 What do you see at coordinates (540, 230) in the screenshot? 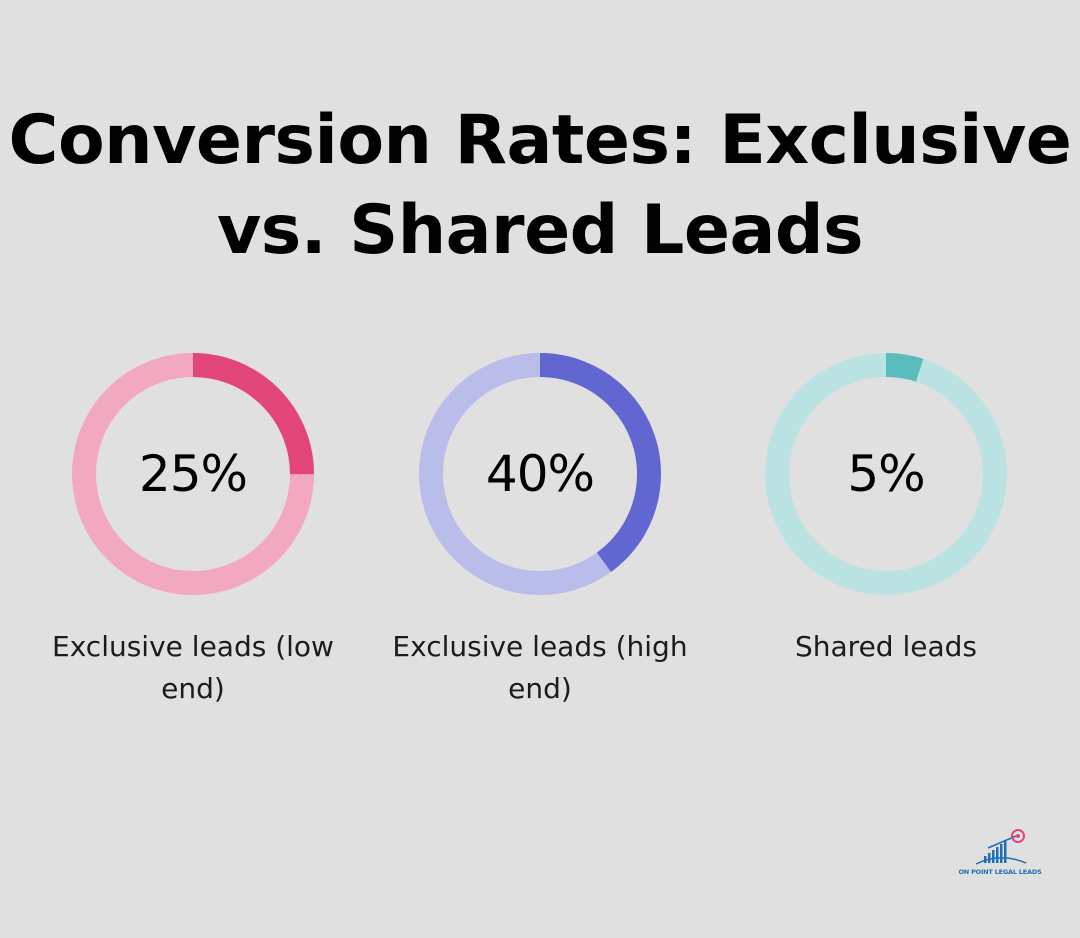
I see `chart-title-line-2: vs. Shared Leads` at bounding box center [540, 230].